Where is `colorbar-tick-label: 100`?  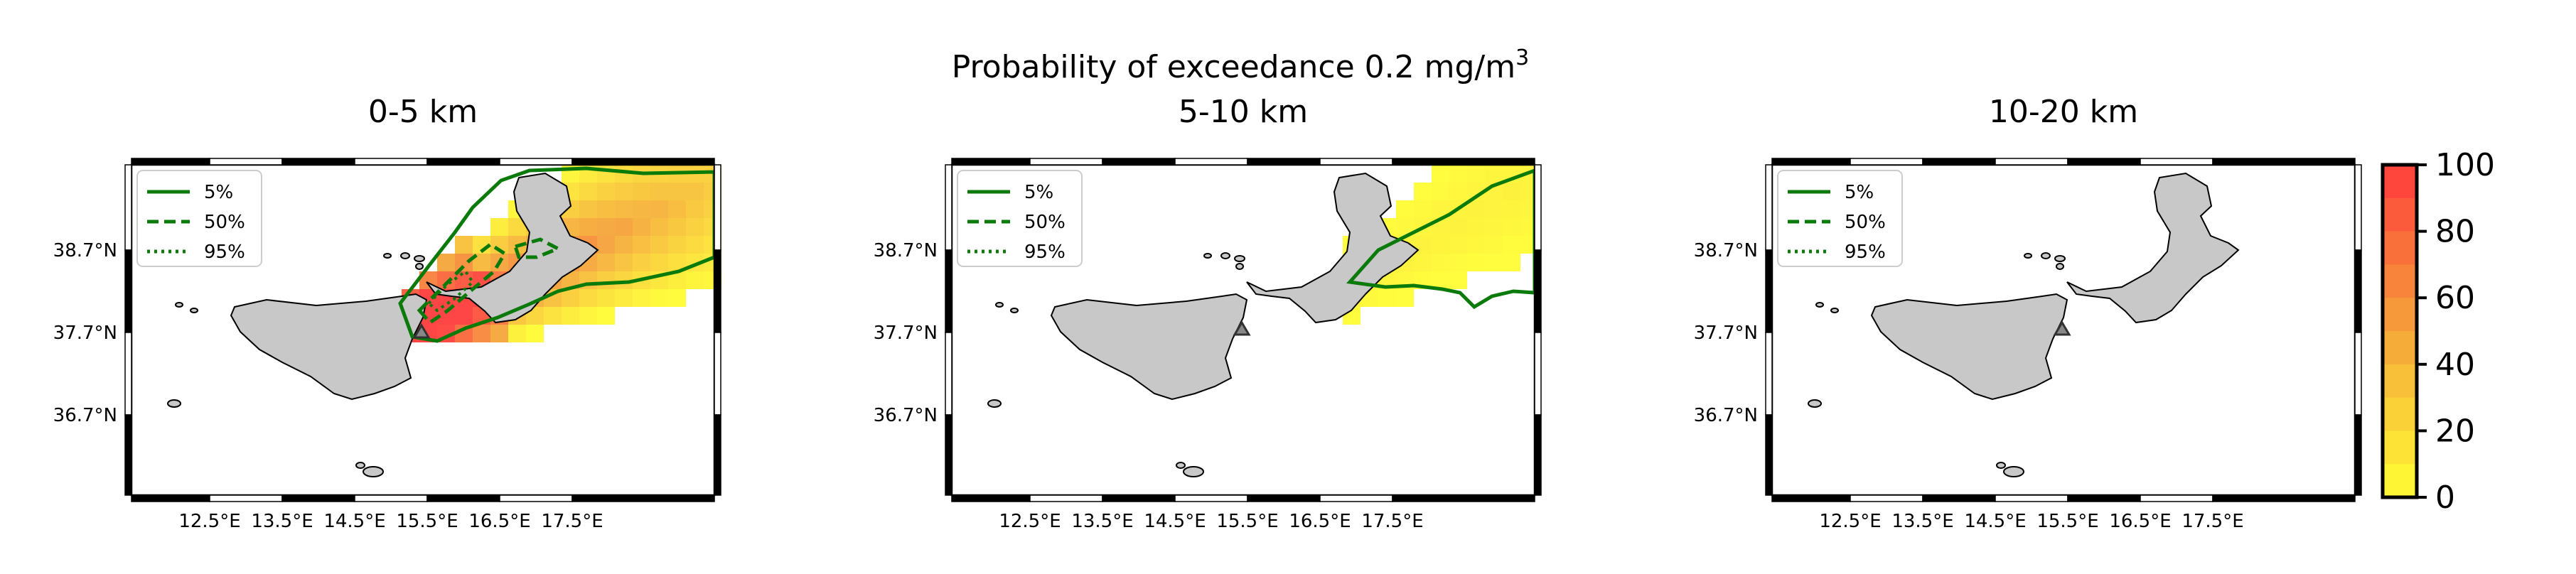 colorbar-tick-label: 100 is located at coordinates (2465, 165).